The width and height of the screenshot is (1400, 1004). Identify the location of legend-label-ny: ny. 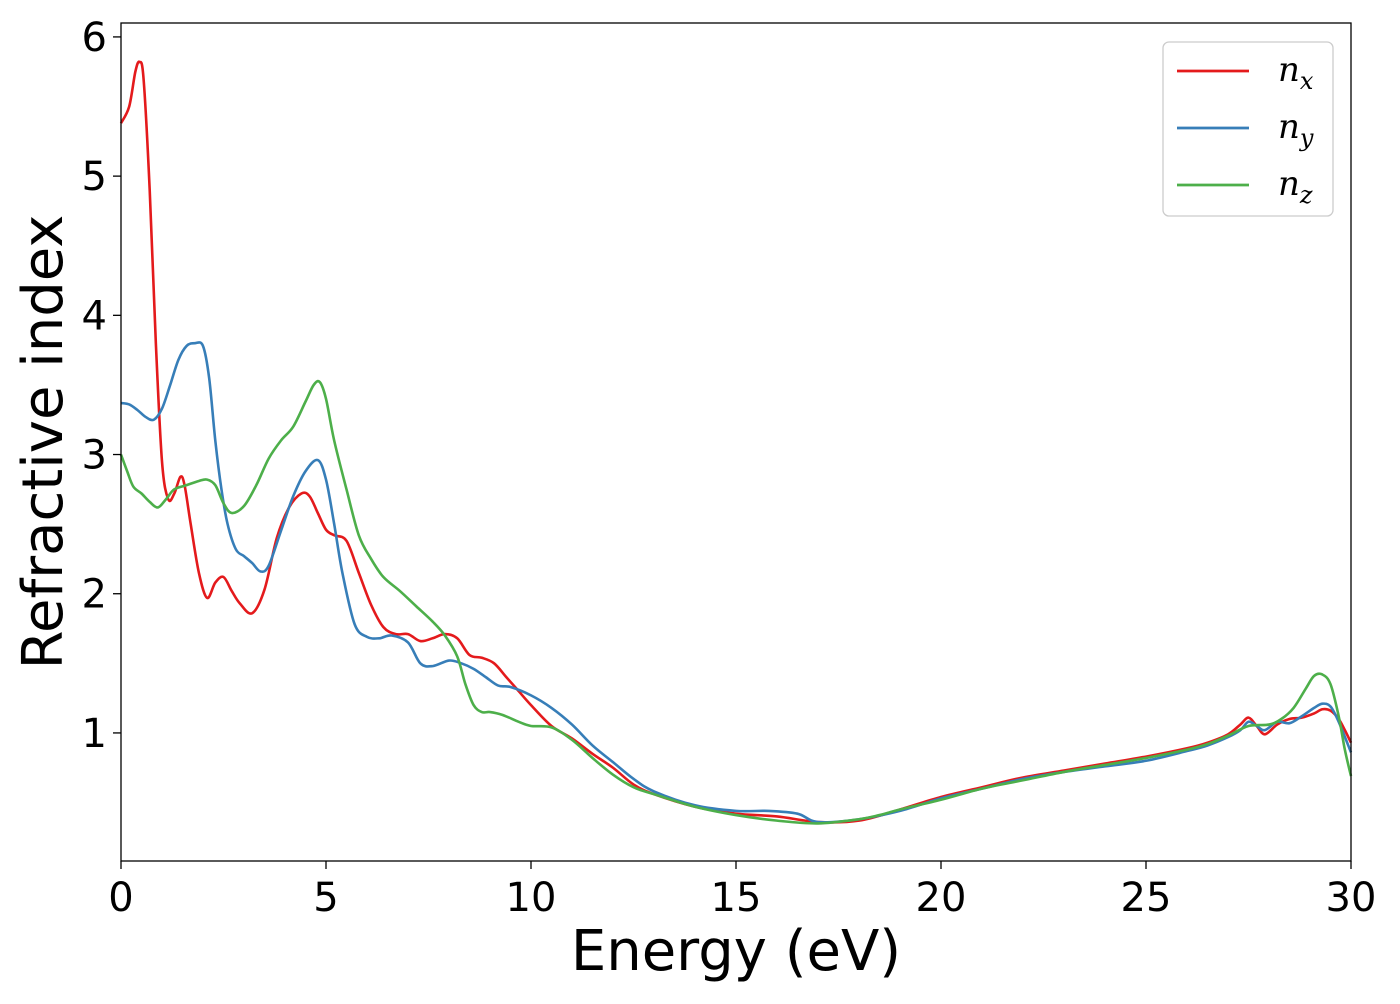
(1296, 129).